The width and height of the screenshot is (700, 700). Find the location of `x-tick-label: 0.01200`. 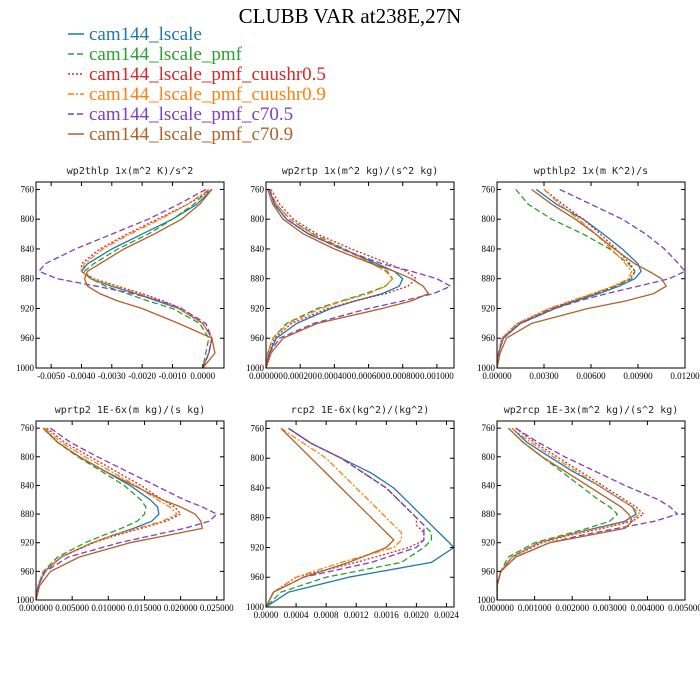

x-tick-label: 0.01200 is located at coordinates (685, 376).